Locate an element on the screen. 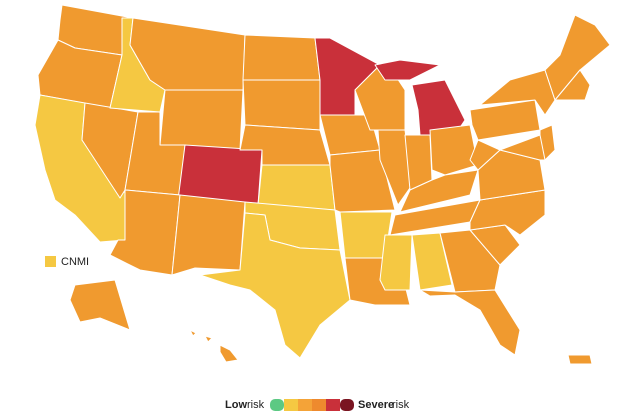  cnmi-label: CNMI is located at coordinates (75, 262).